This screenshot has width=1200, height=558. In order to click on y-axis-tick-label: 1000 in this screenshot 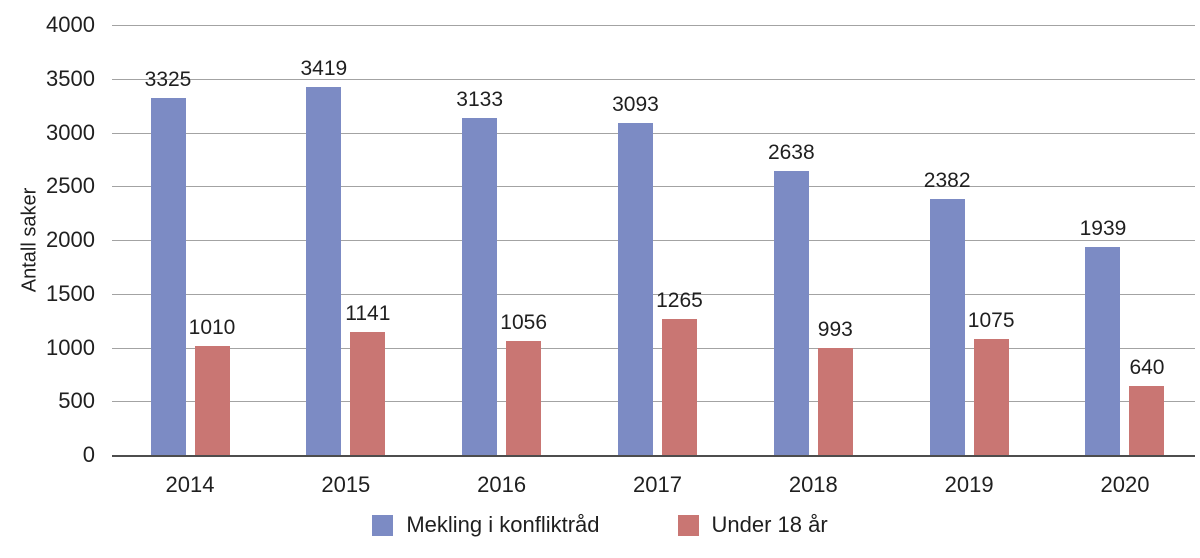, I will do `click(70, 347)`.